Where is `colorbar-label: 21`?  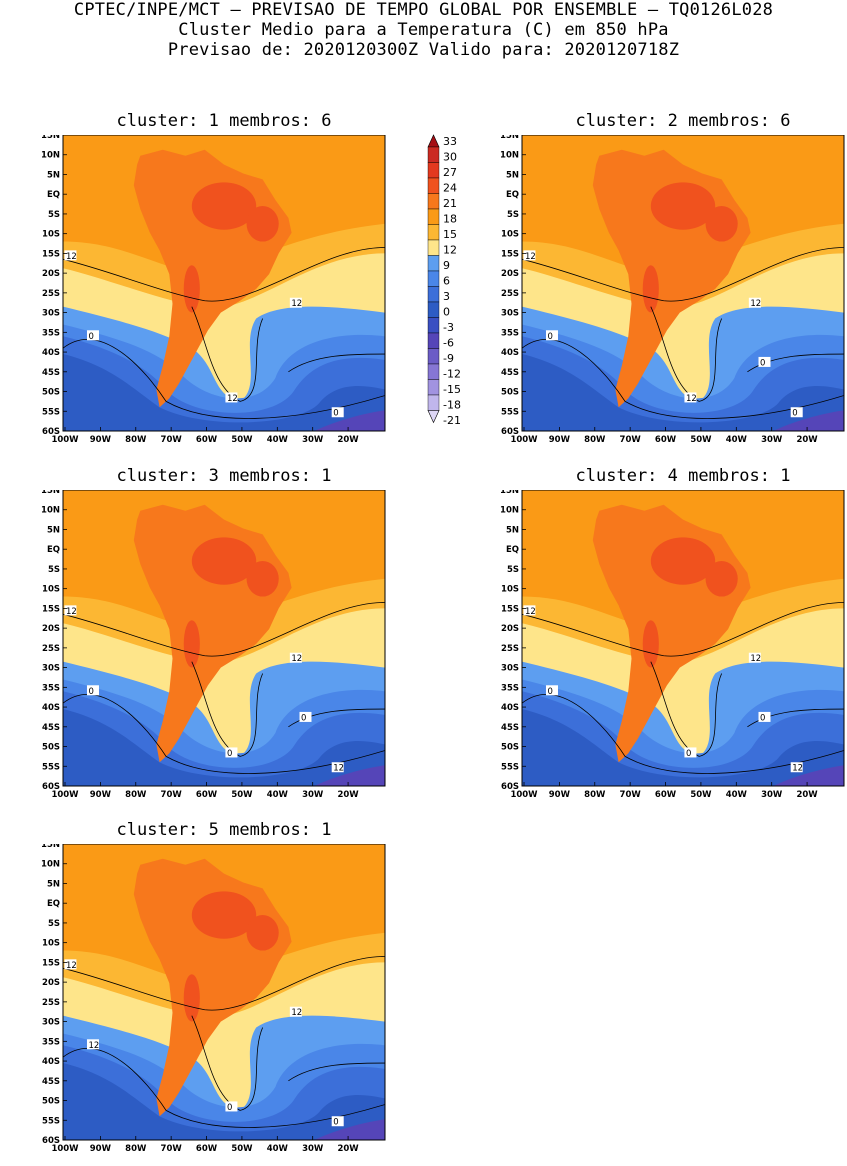
colorbar-label: 21 is located at coordinates (450, 203).